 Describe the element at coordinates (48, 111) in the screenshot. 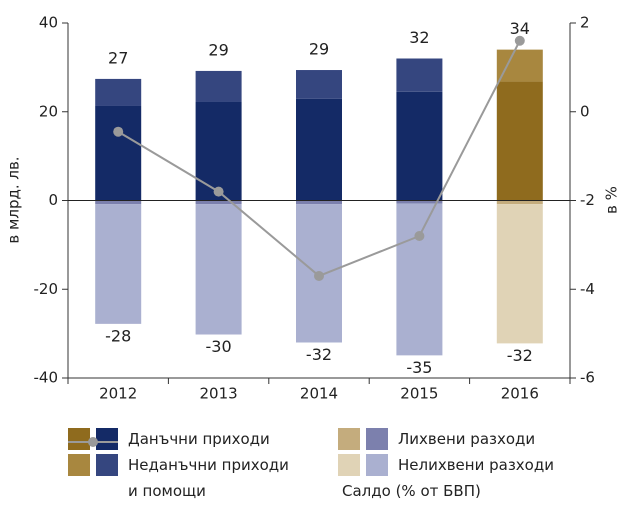

I see `y-tick-label: 20` at that location.